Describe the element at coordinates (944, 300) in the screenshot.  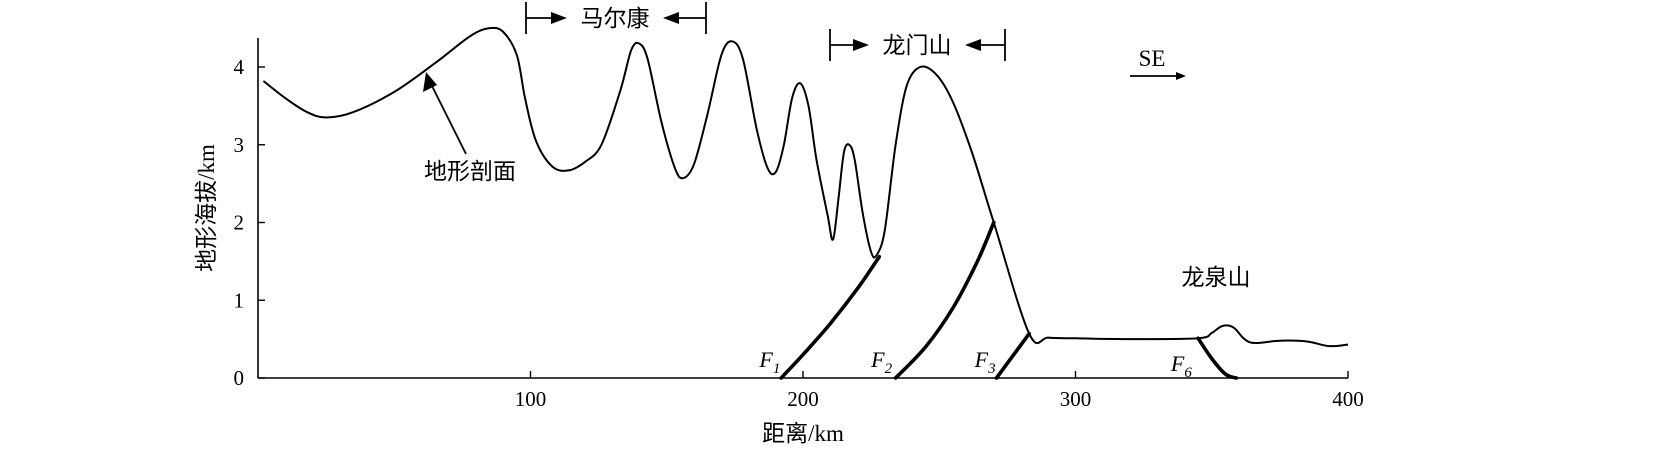
I see `fault-line-f2` at that location.